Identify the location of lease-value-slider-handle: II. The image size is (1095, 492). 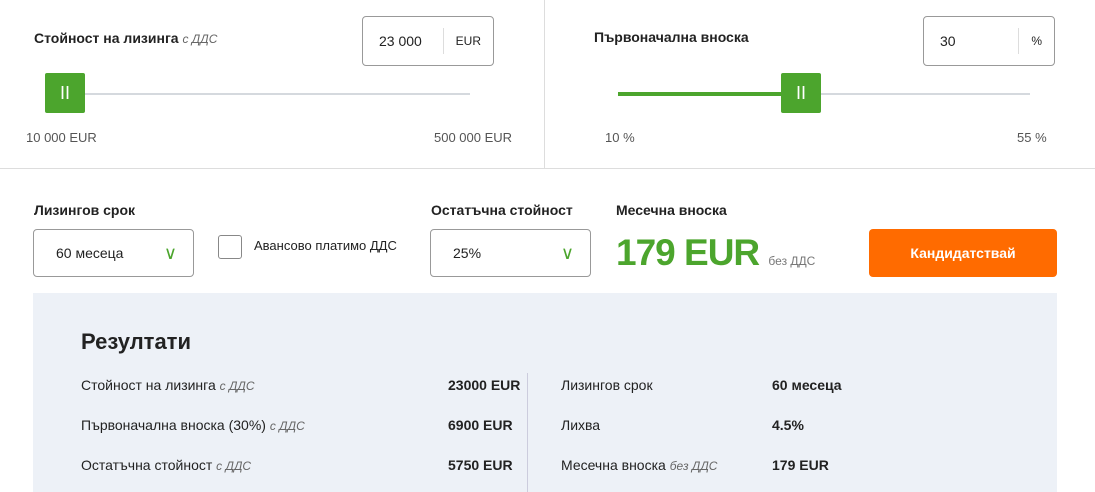
(65, 93).